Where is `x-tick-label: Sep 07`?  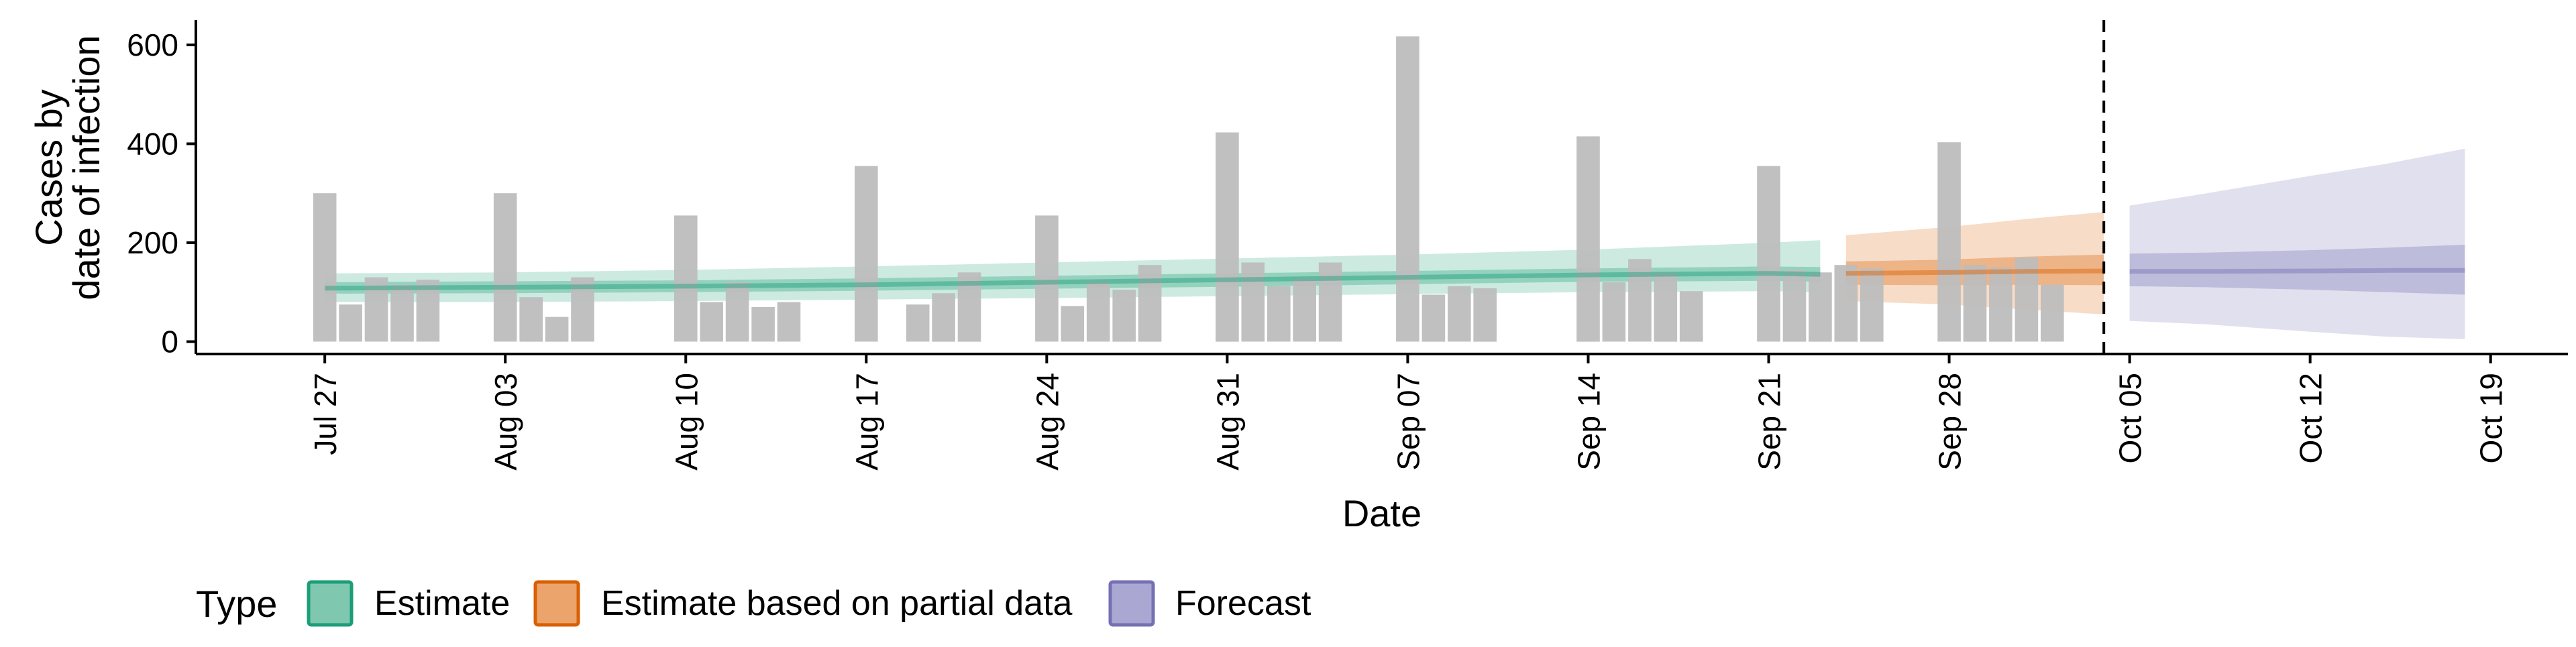 x-tick-label: Sep 07 is located at coordinates (1408, 422).